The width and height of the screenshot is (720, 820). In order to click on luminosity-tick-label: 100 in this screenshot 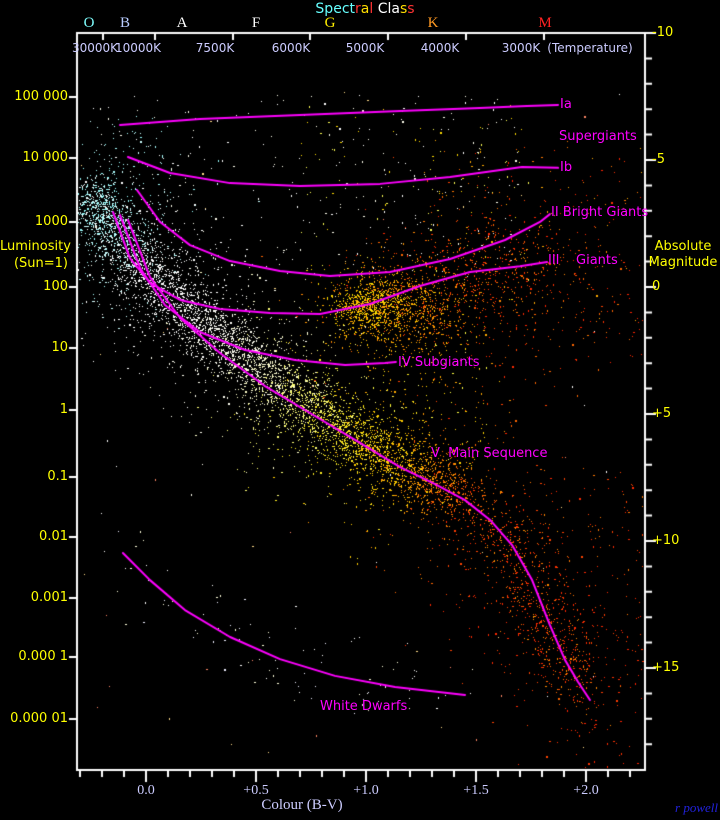, I will do `click(55, 286)`.